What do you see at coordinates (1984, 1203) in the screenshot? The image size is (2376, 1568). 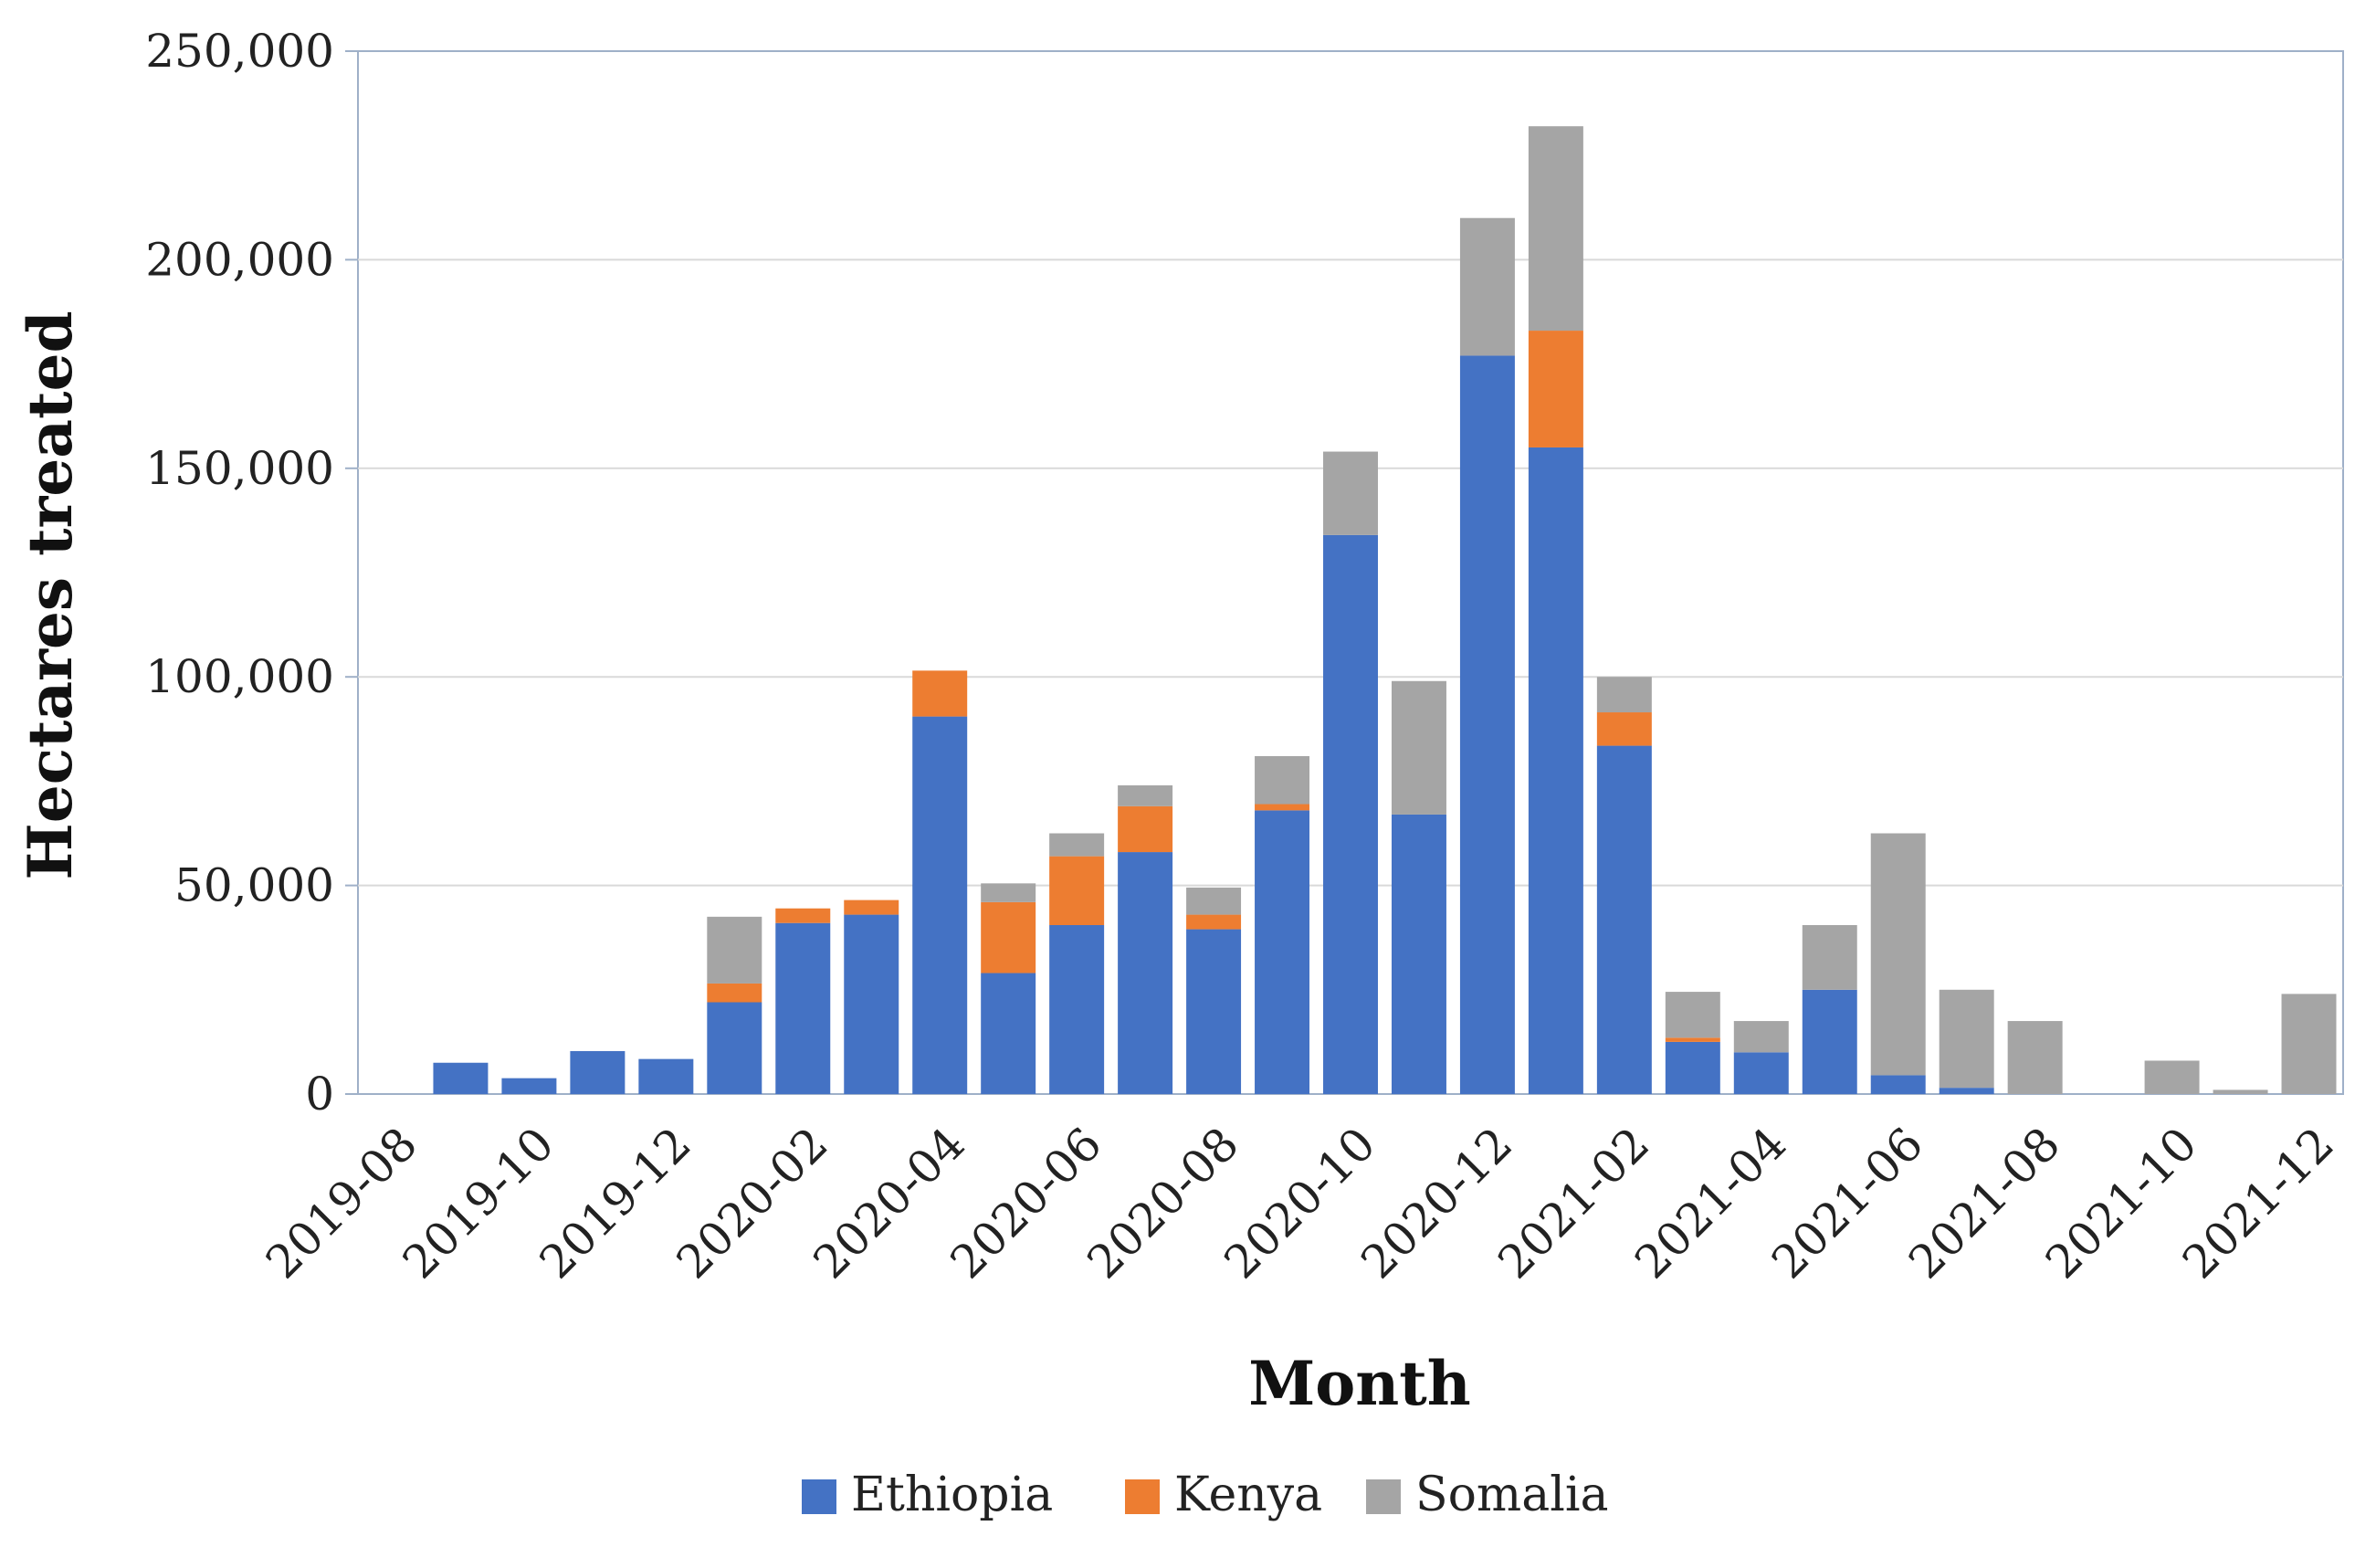 I see `x-tick-label: 2021-08` at bounding box center [1984, 1203].